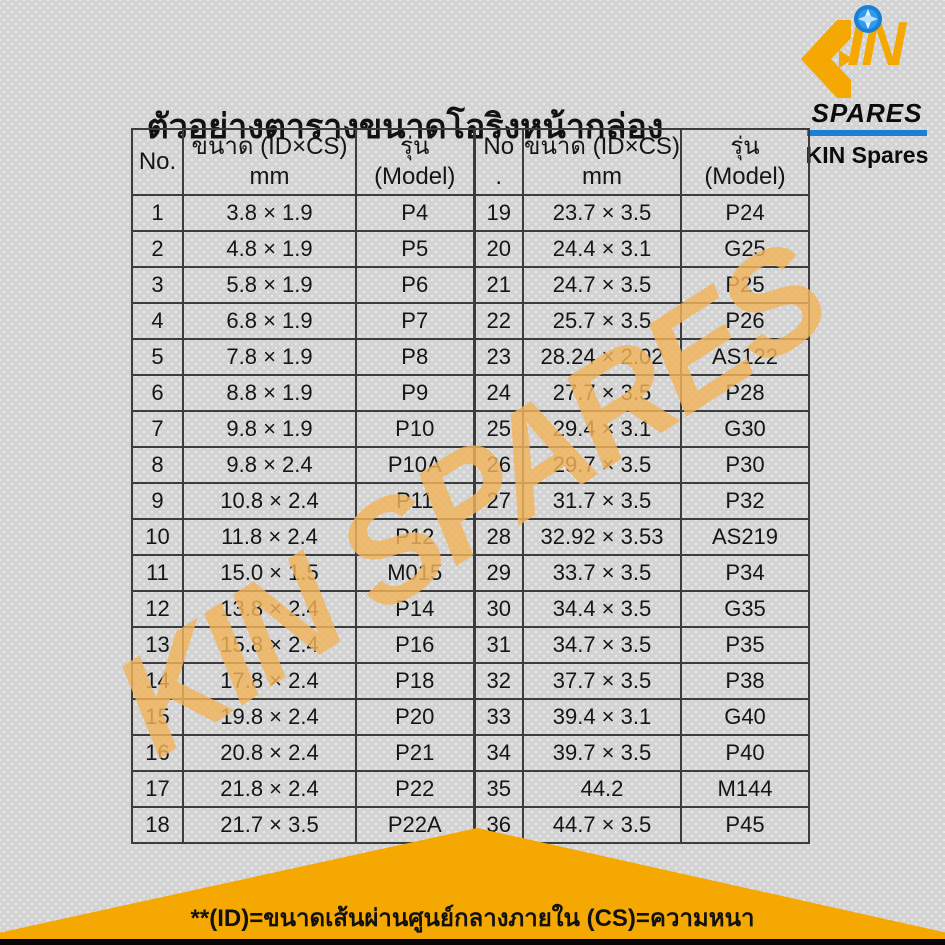  Describe the element at coordinates (745, 825) in the screenshot. I see `table-cell: P45` at that location.